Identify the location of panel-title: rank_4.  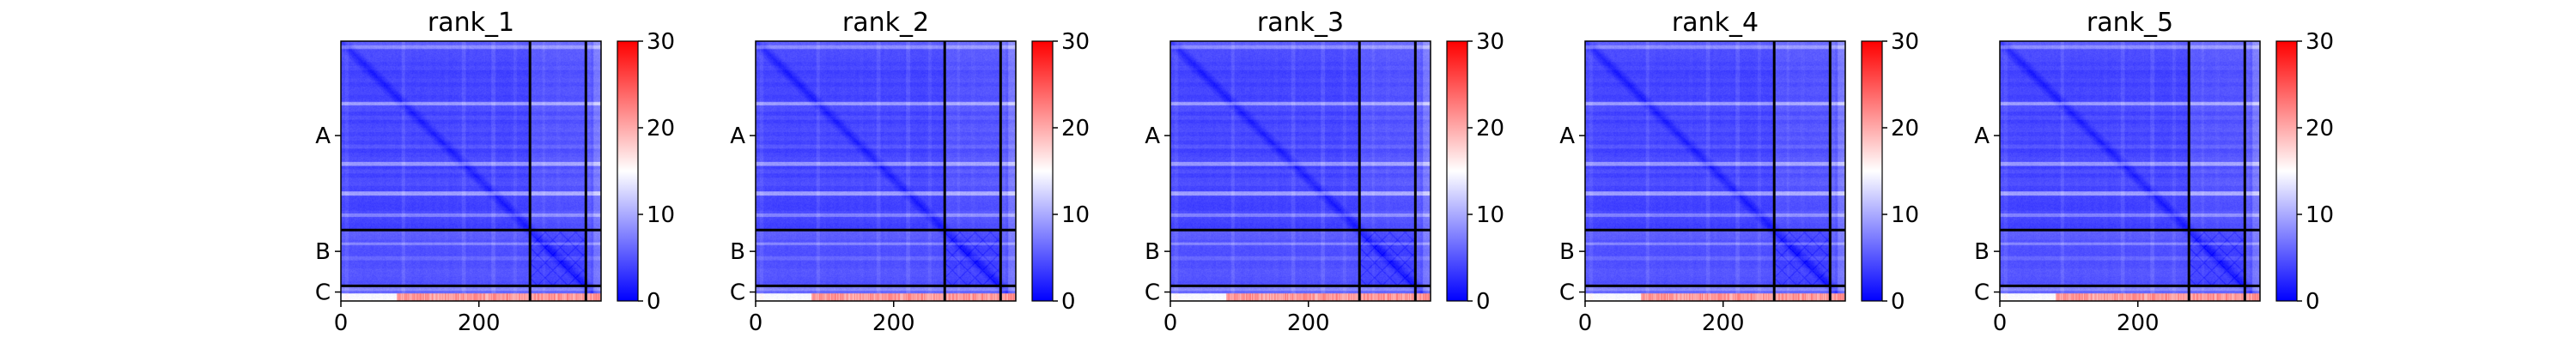
(1715, 23).